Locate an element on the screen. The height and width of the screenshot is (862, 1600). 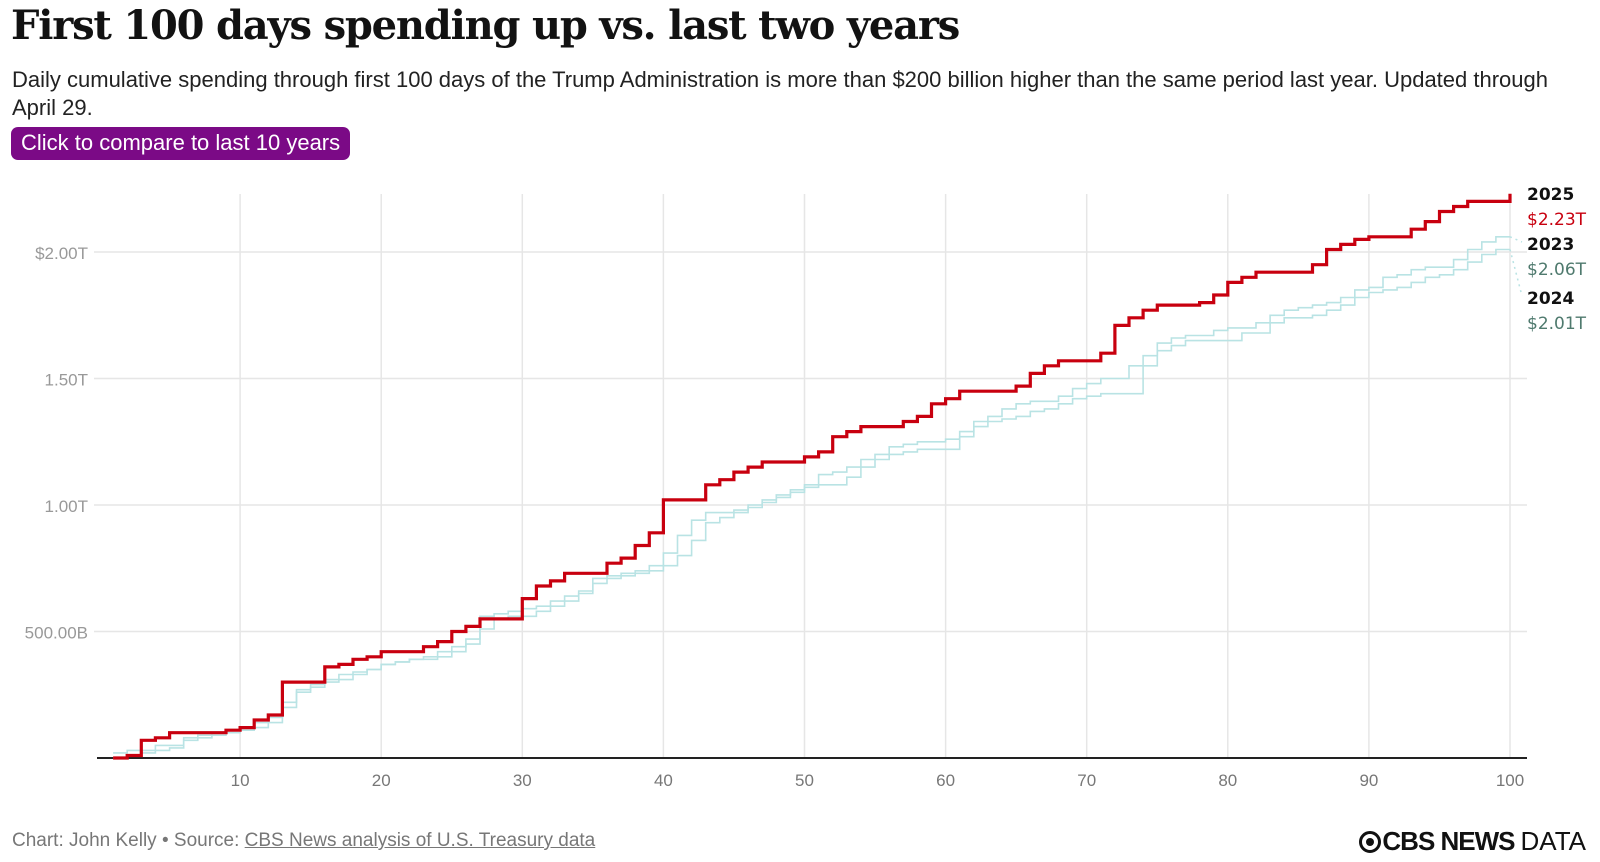
credit-text: Chart: John Kelly • Source: is located at coordinates (128, 840).